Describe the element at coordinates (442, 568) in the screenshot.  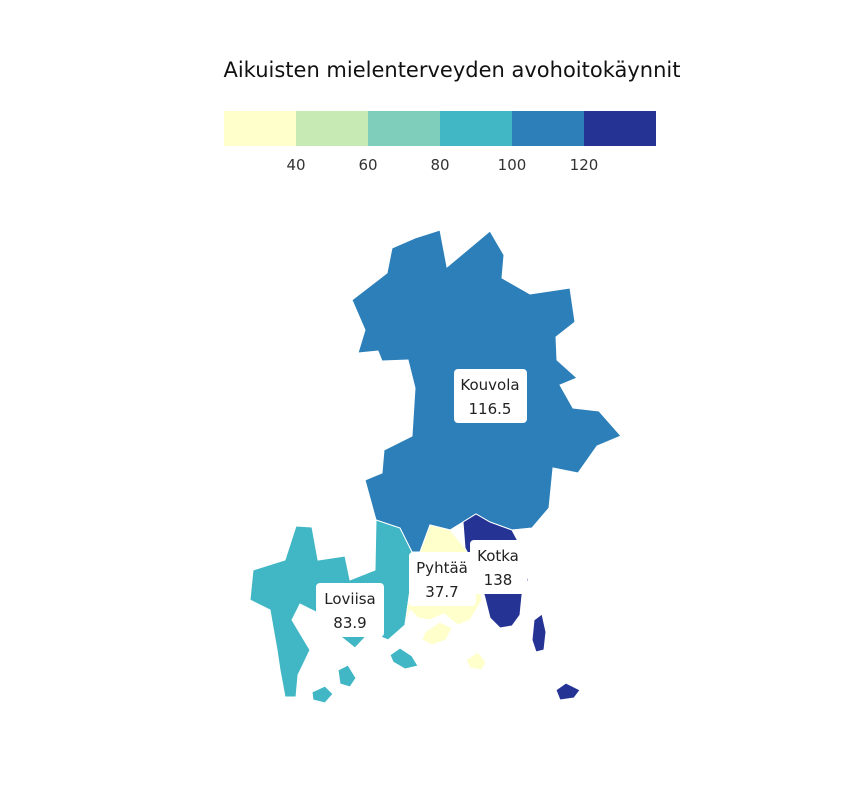
I see `label-name: Pyhtää` at that location.